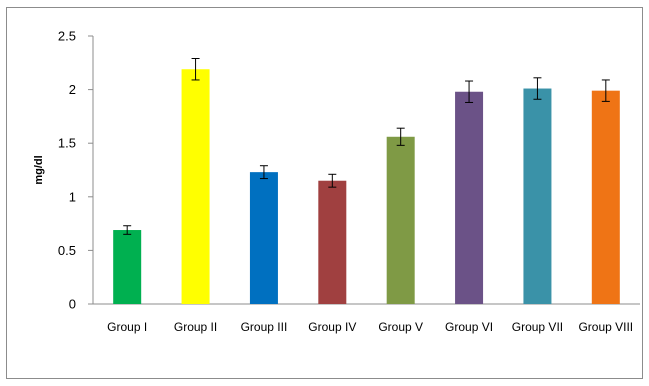 This screenshot has width=649, height=386. I want to click on y-tick-label: 2.5, so click(67, 36).